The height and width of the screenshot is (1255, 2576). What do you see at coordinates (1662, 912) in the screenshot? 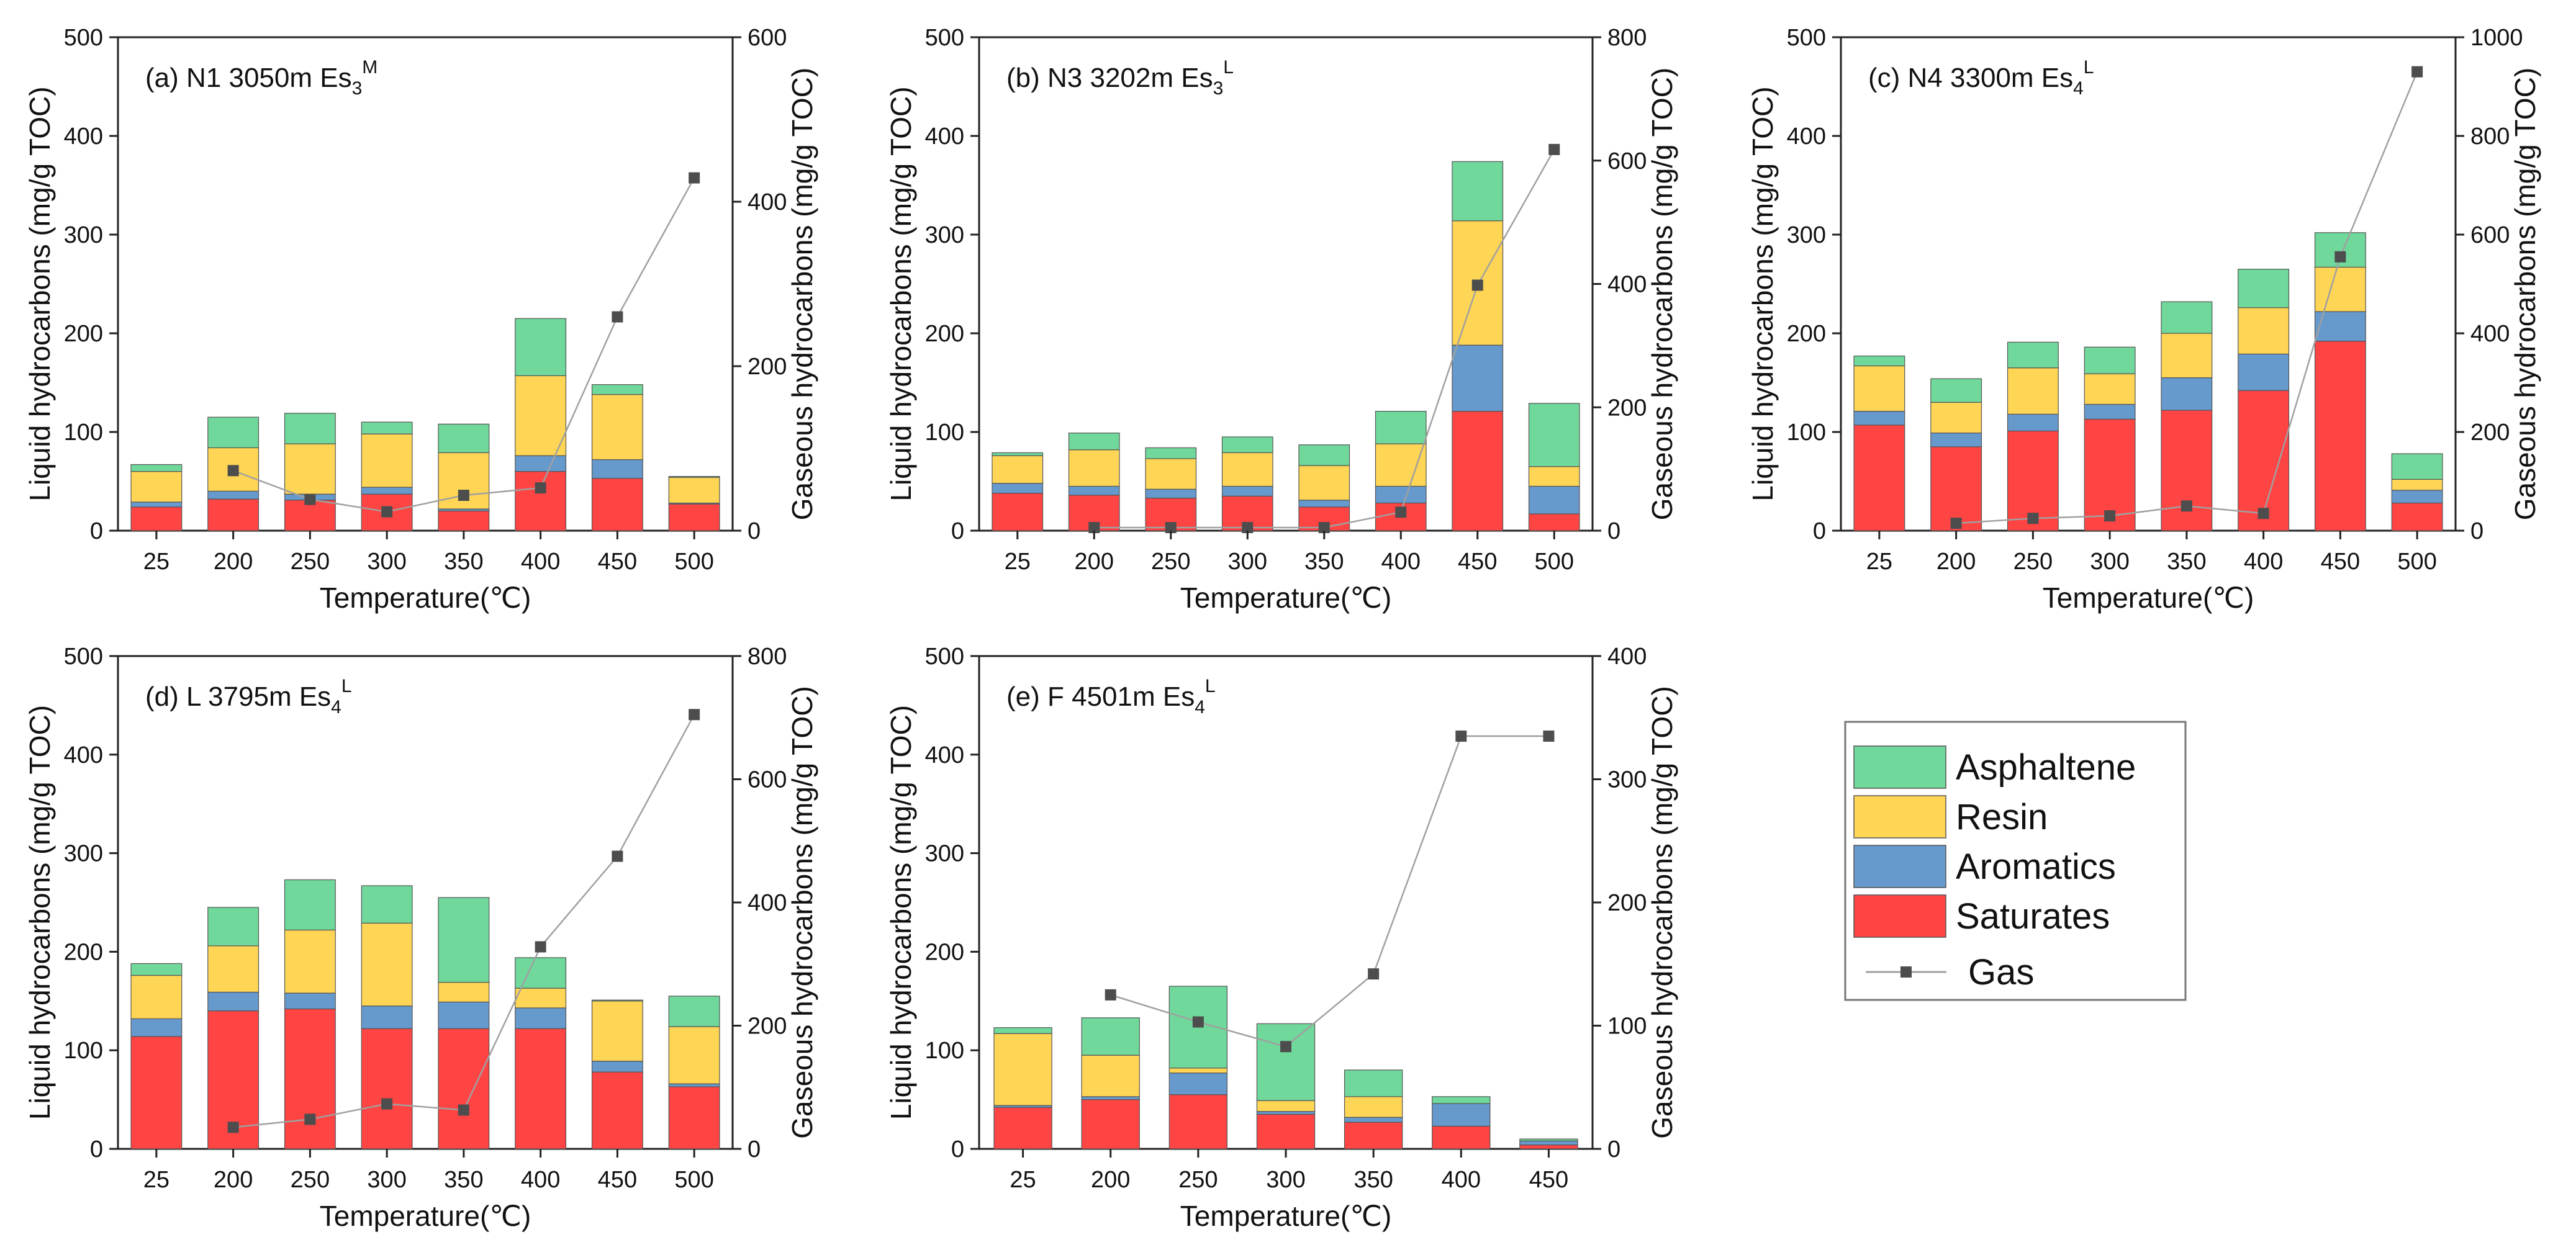
I see `y2-axis-label: Gaseous hydrocarbons (mg/g TOC)` at bounding box center [1662, 912].